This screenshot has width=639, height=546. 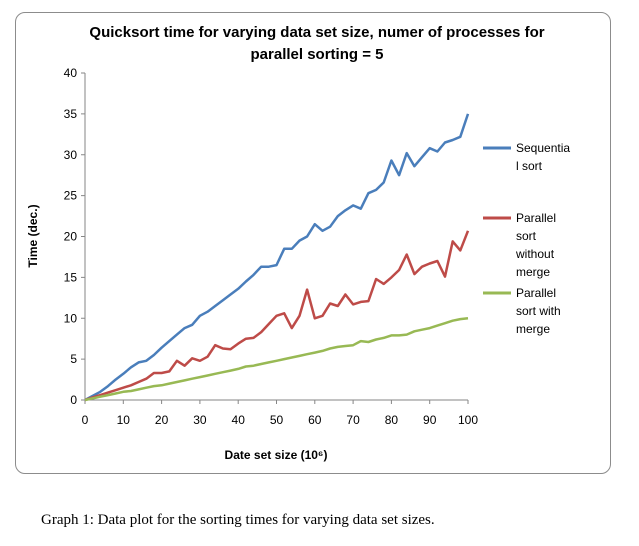 I want to click on x-tick-label: 90, so click(x=430, y=420).